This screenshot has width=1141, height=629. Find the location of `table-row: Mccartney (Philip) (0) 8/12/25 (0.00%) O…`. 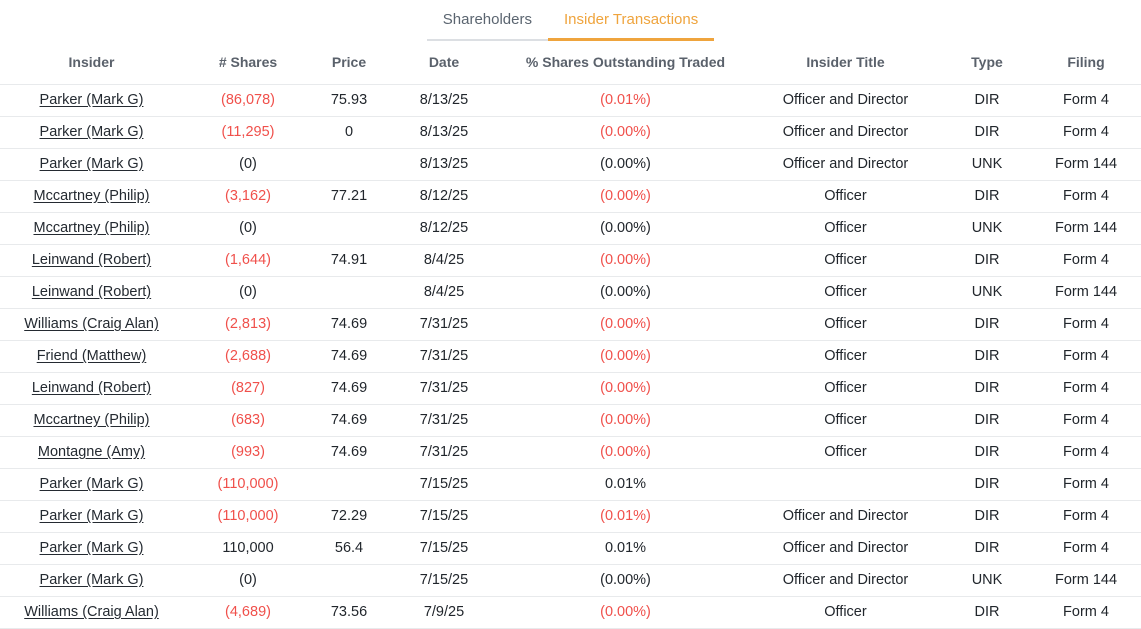

table-row: Mccartney (Philip) (0) 8/12/25 (0.00%) O… is located at coordinates (570, 228).